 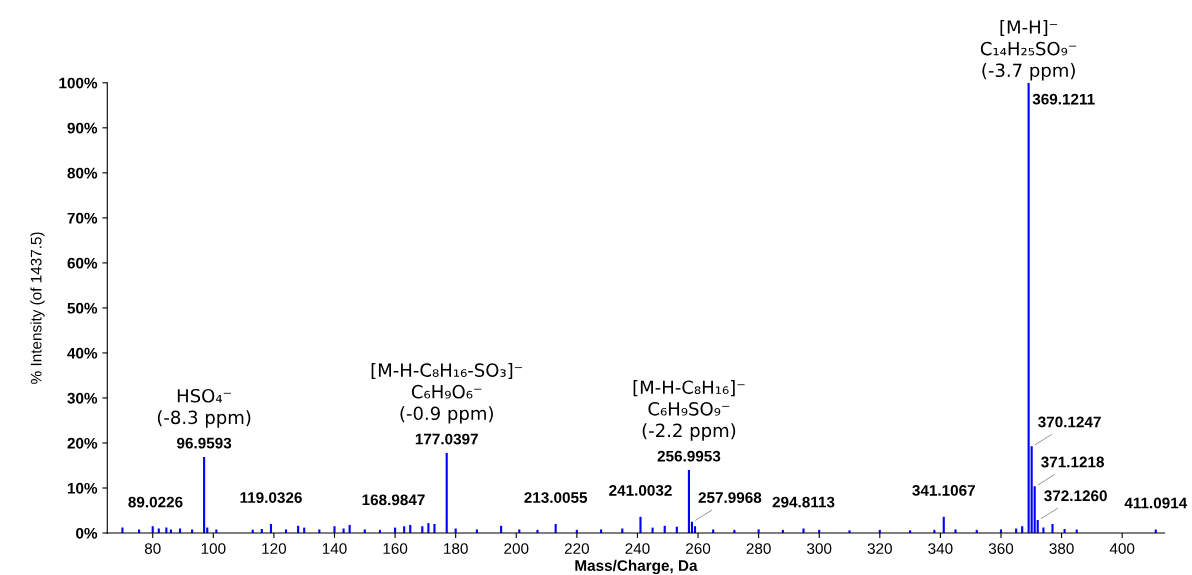 I want to click on x-tick-label: 120, so click(x=274, y=548).